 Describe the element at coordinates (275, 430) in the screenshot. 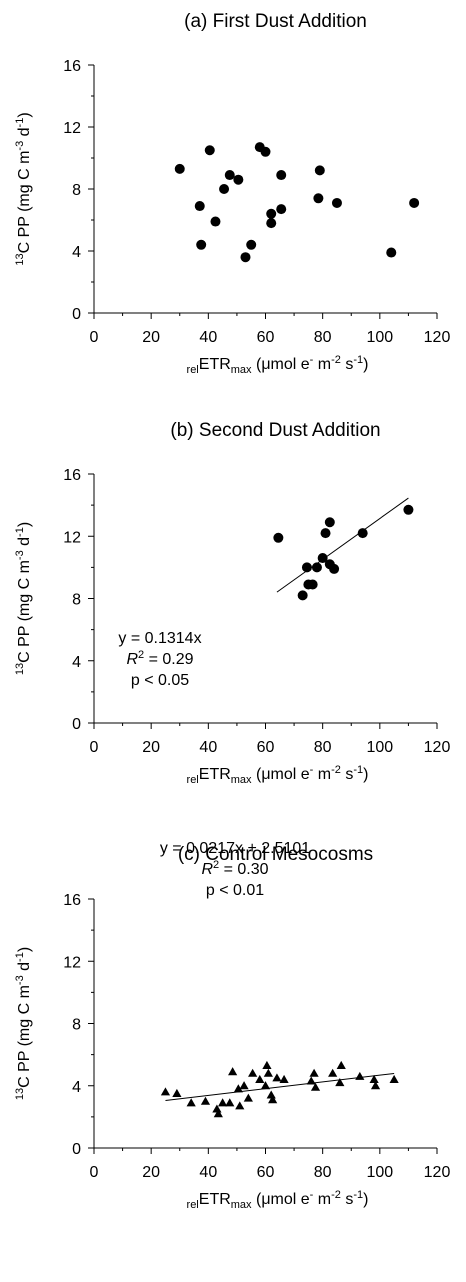

I see `chart-title: (b) Second Dust Addition` at that location.